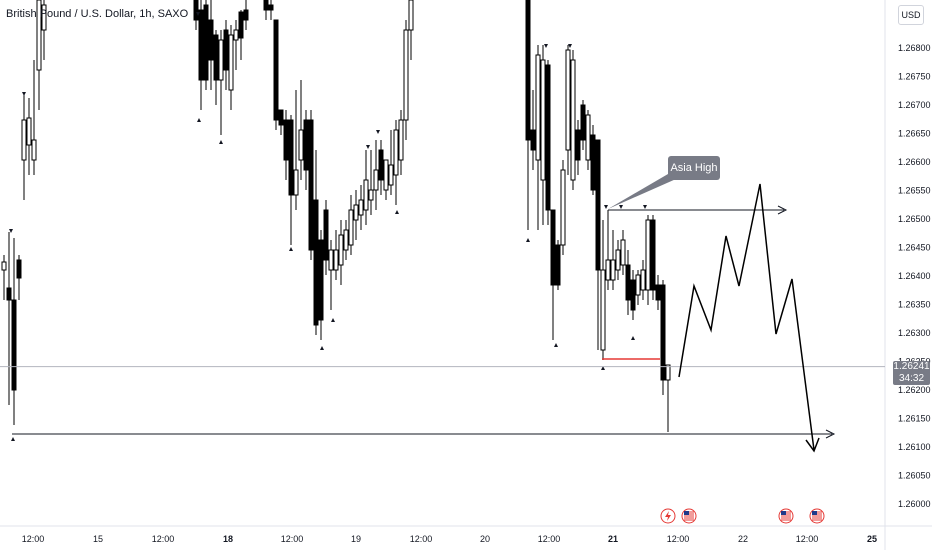 Image resolution: width=932 pixels, height=550 pixels. I want to click on y-tick-label: 1.26700, so click(914, 105).